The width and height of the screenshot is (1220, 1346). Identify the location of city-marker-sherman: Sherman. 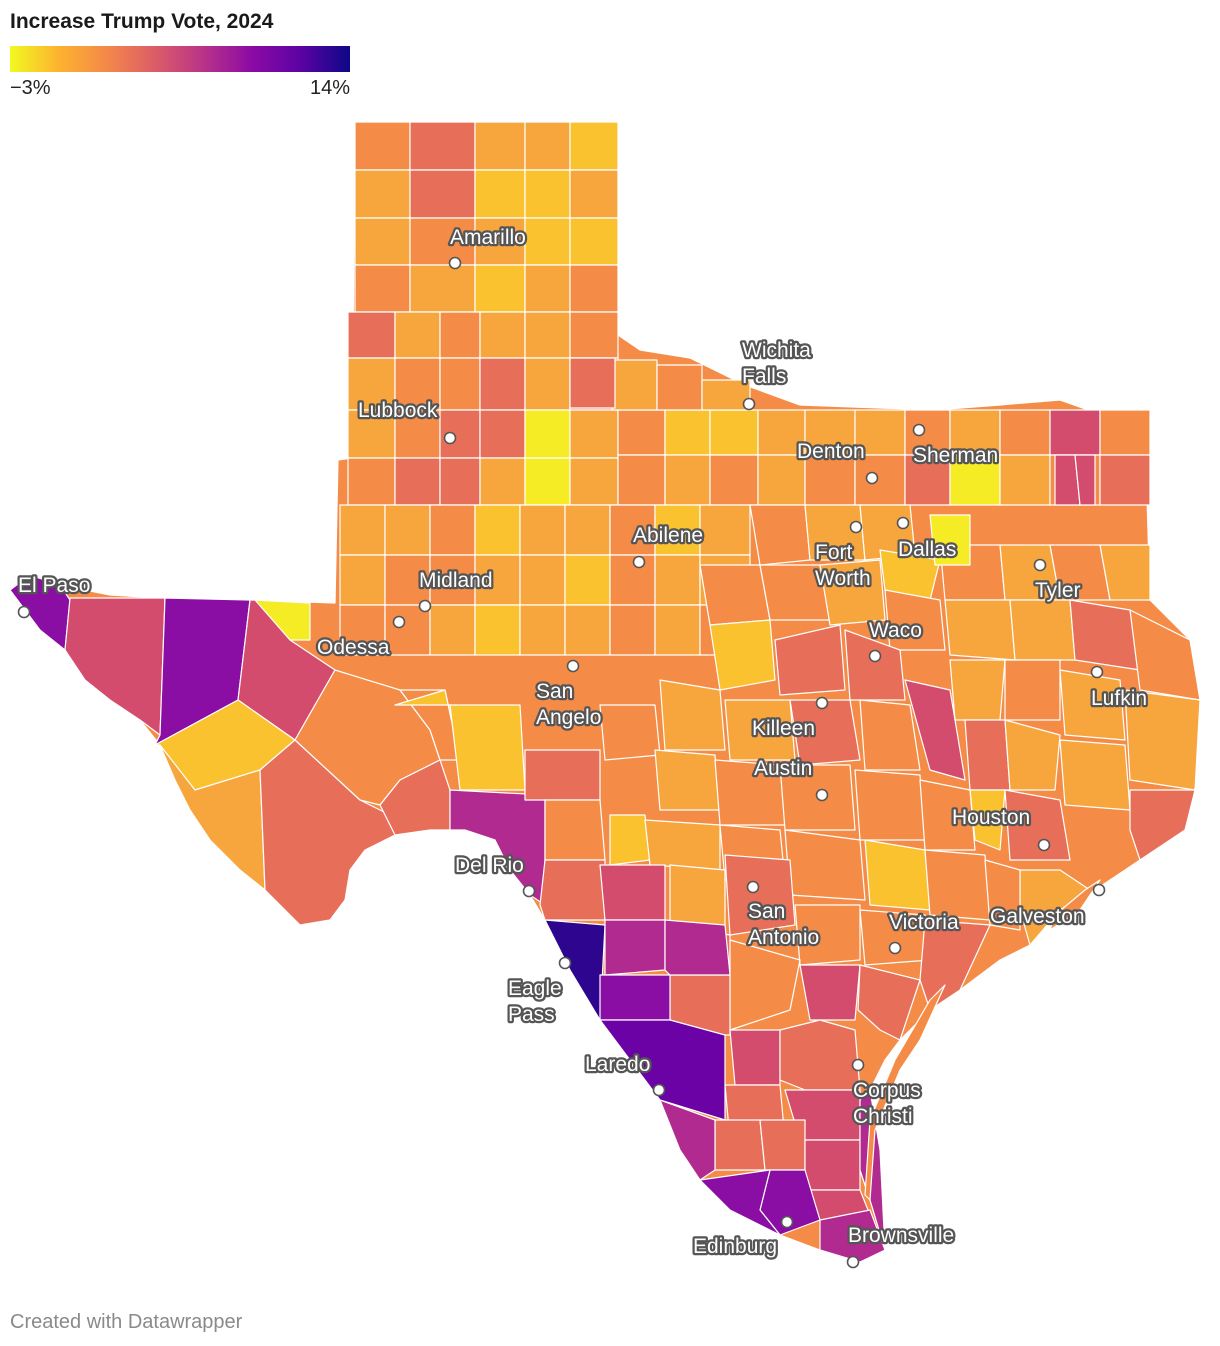
(955, 446).